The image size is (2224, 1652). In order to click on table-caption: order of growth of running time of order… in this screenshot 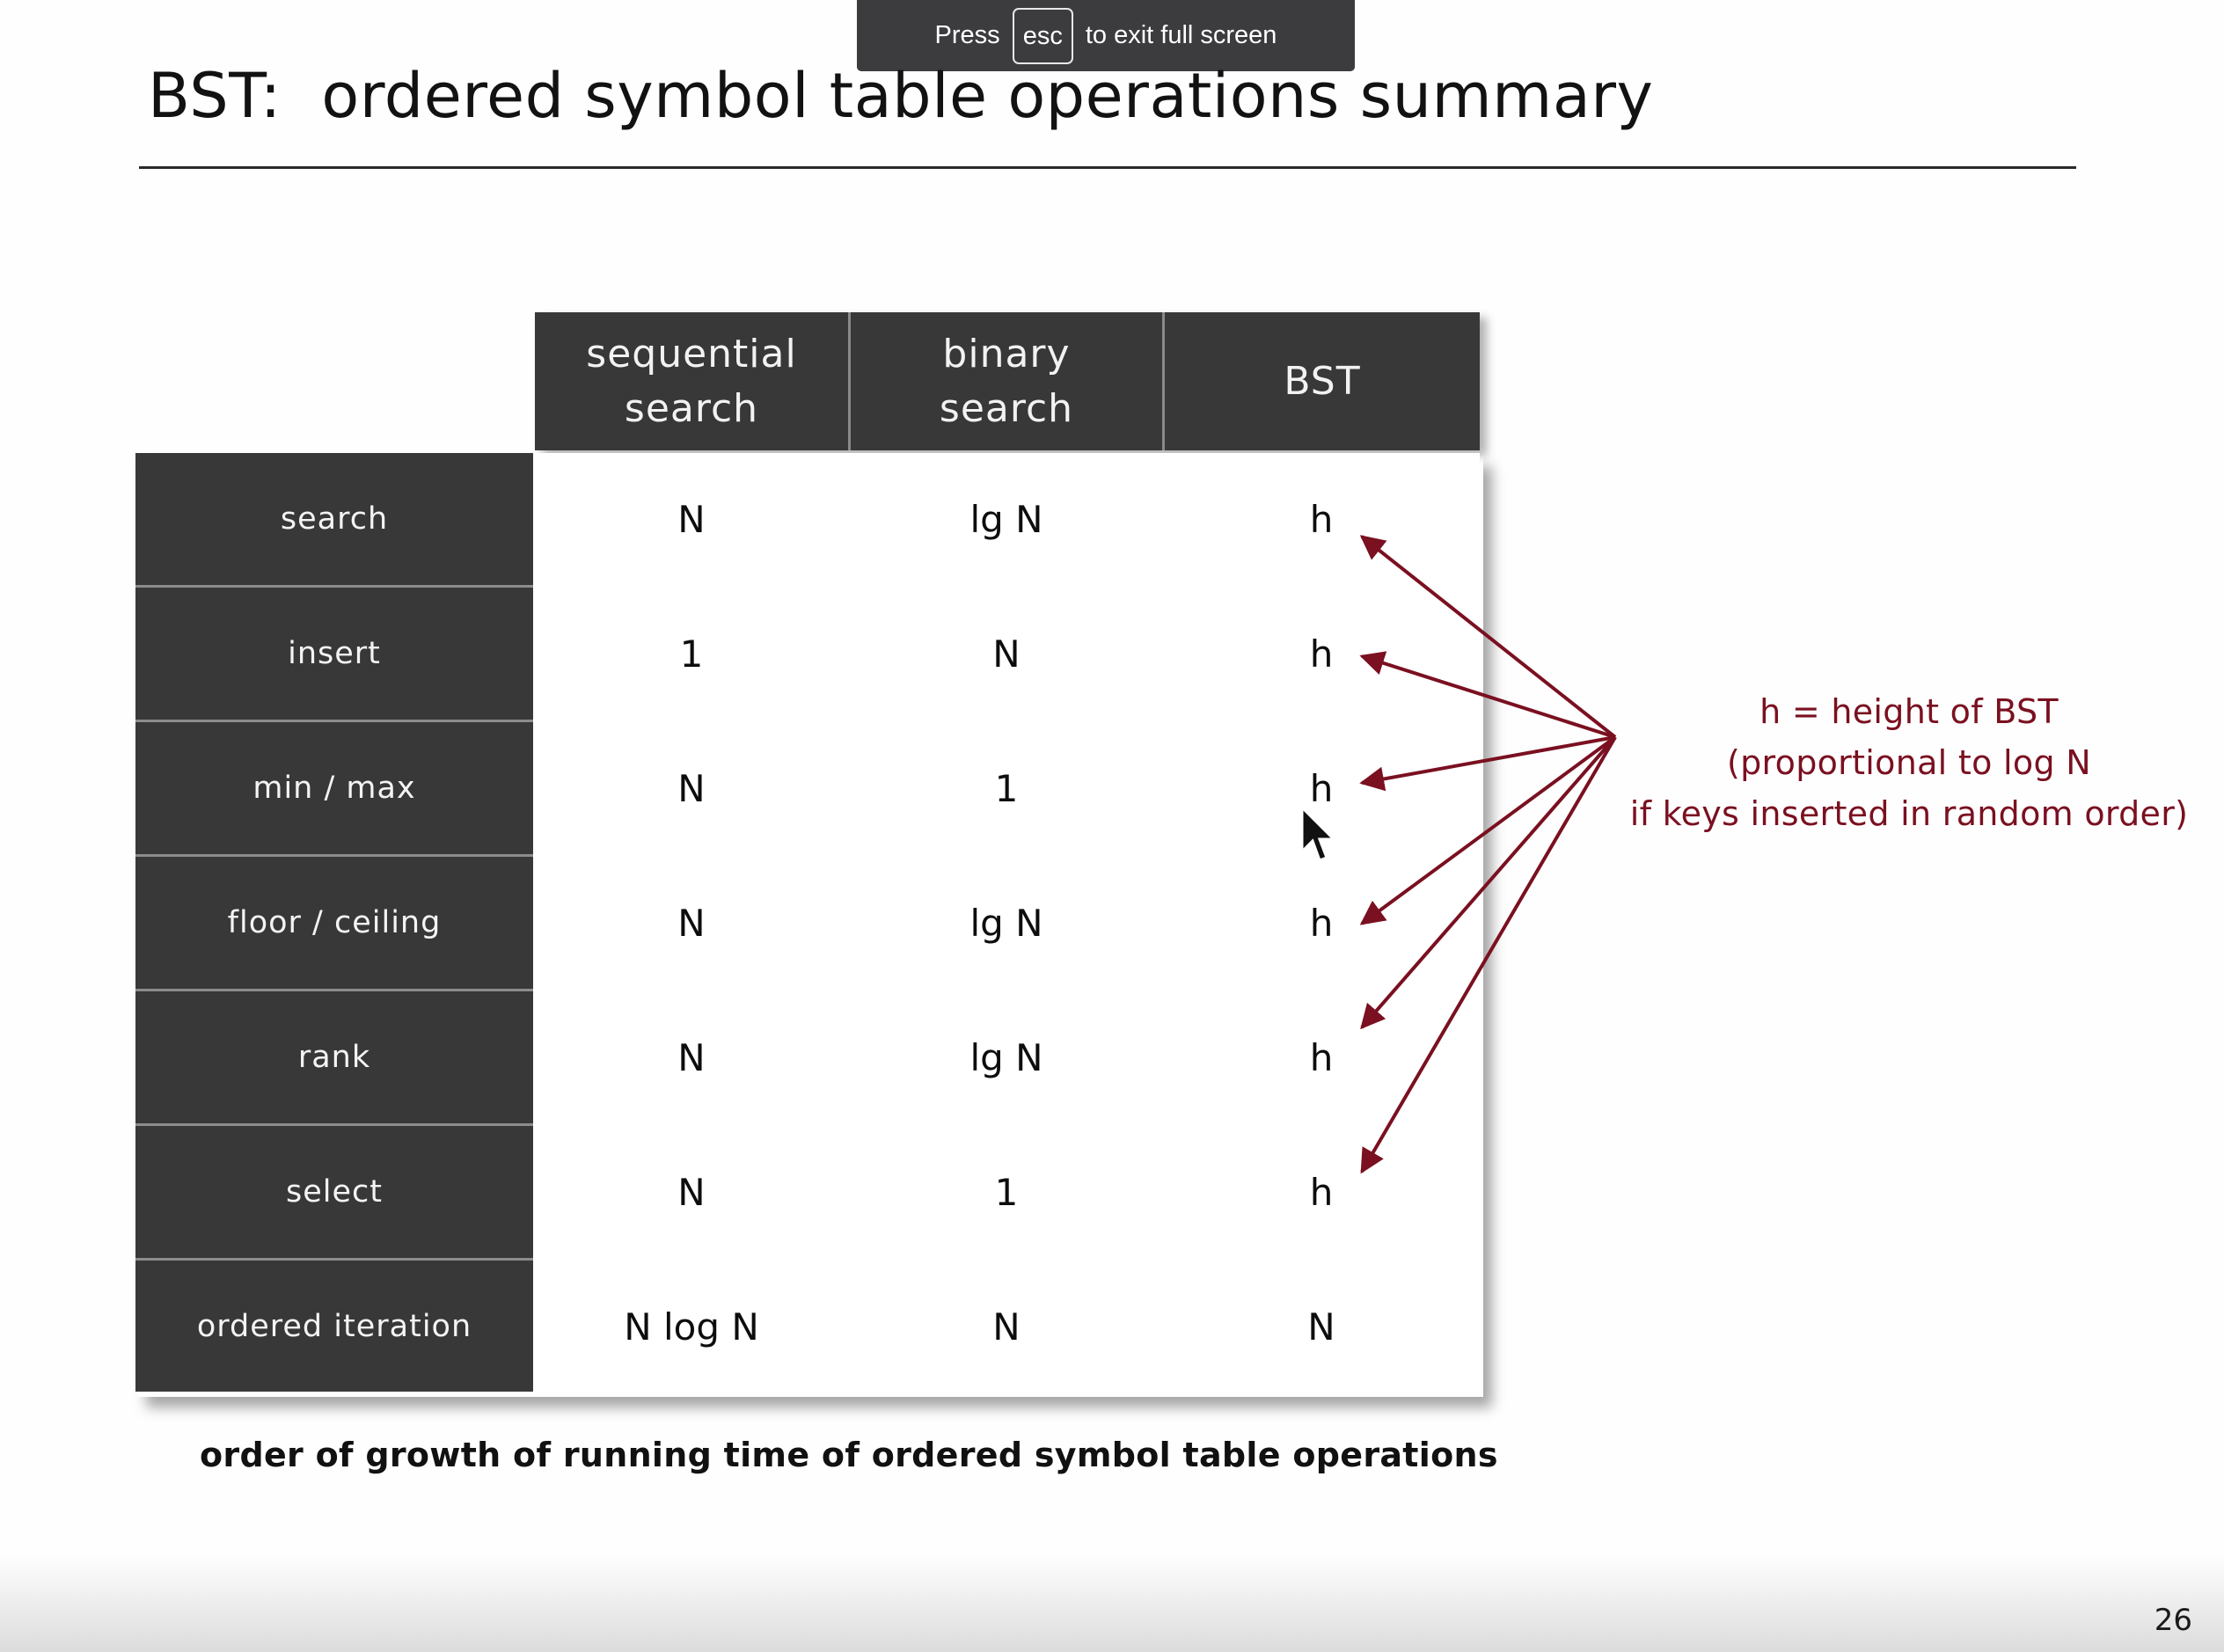, I will do `click(849, 1455)`.